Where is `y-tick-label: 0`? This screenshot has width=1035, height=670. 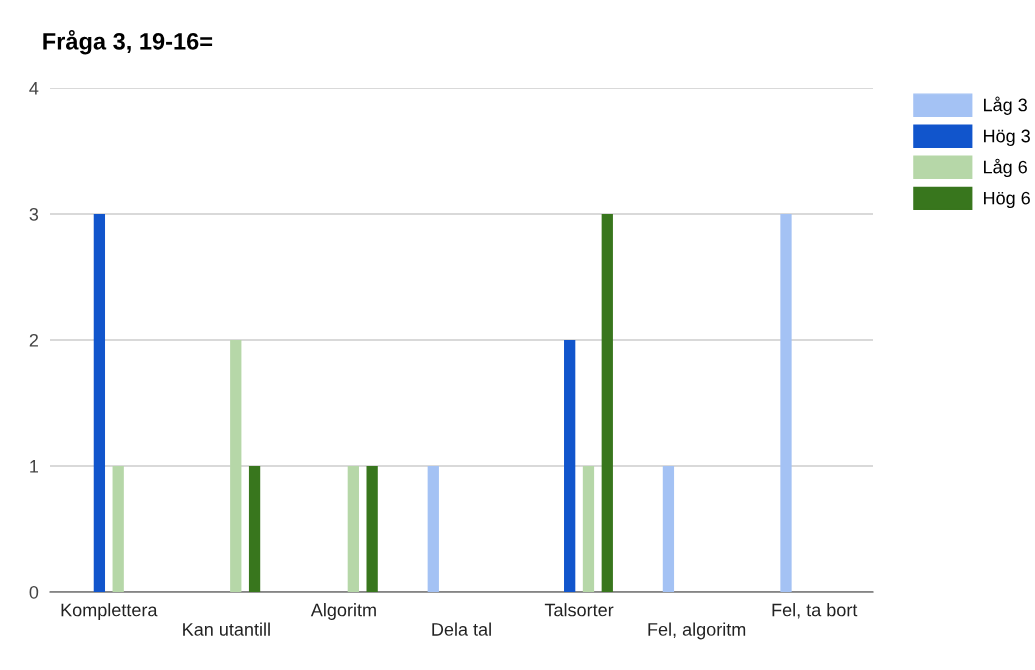 y-tick-label: 0 is located at coordinates (34, 592).